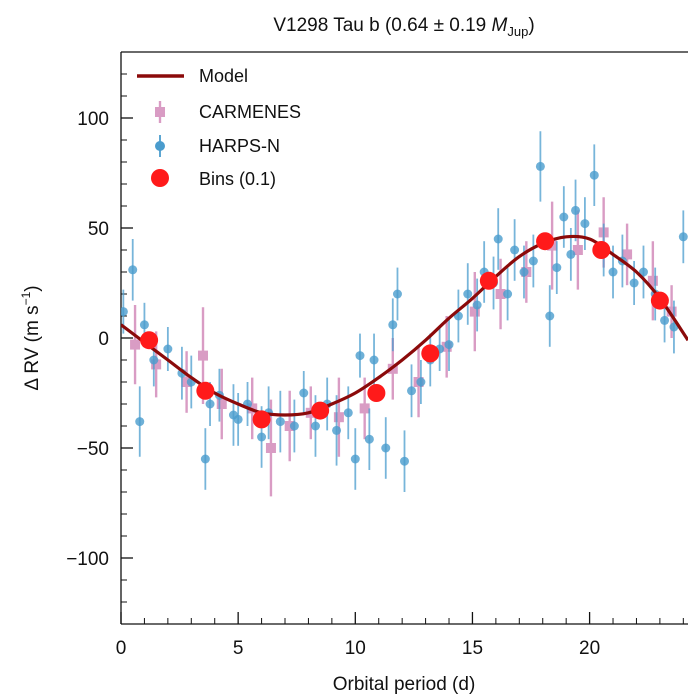  Describe the element at coordinates (121, 648) in the screenshot. I see `x-tick-label: 0` at that location.